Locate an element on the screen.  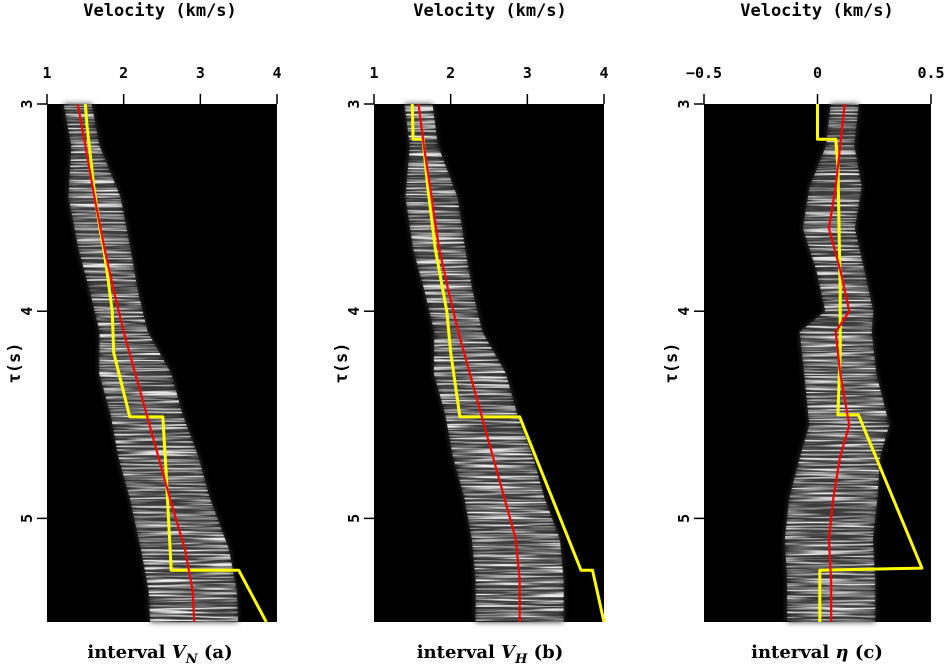
panel-b-y-ticks: 3 4 5 is located at coordinates (359, 311).